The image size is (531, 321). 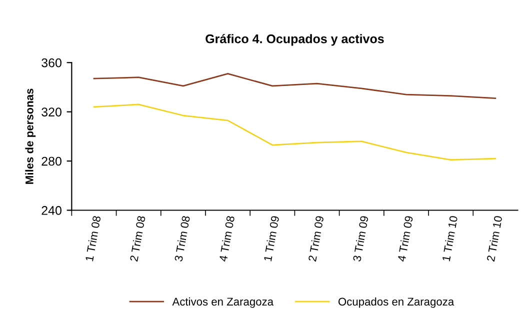 What do you see at coordinates (52, 161) in the screenshot?
I see `y-tick-label: 280` at bounding box center [52, 161].